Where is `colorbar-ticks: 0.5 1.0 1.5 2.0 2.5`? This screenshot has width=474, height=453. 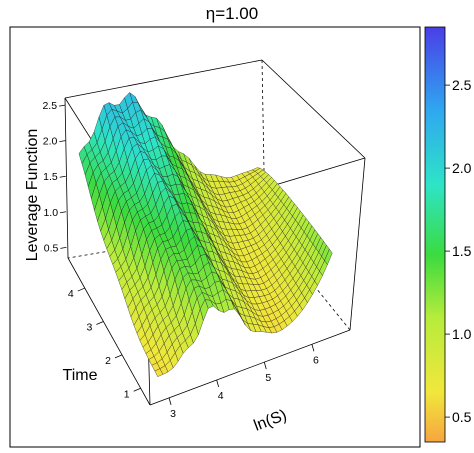
colorbar-ticks: 0.5 1.0 1.5 2.0 2.5 is located at coordinates (458, 251).